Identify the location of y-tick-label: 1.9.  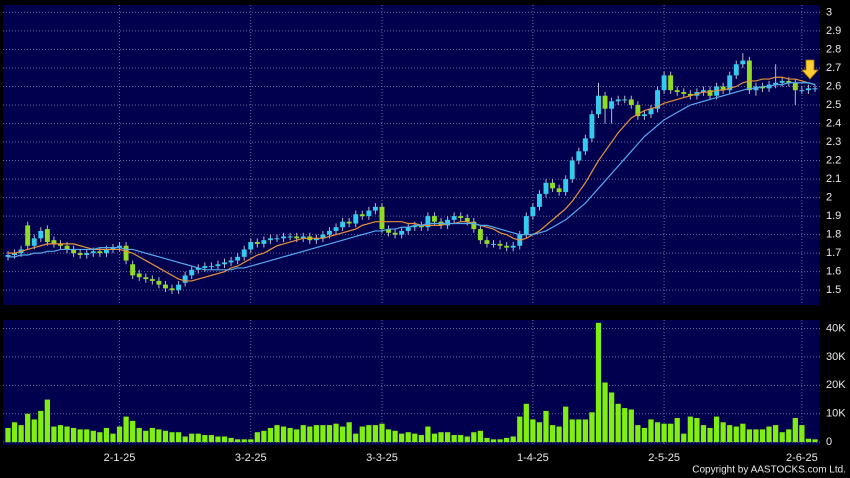
(833, 216).